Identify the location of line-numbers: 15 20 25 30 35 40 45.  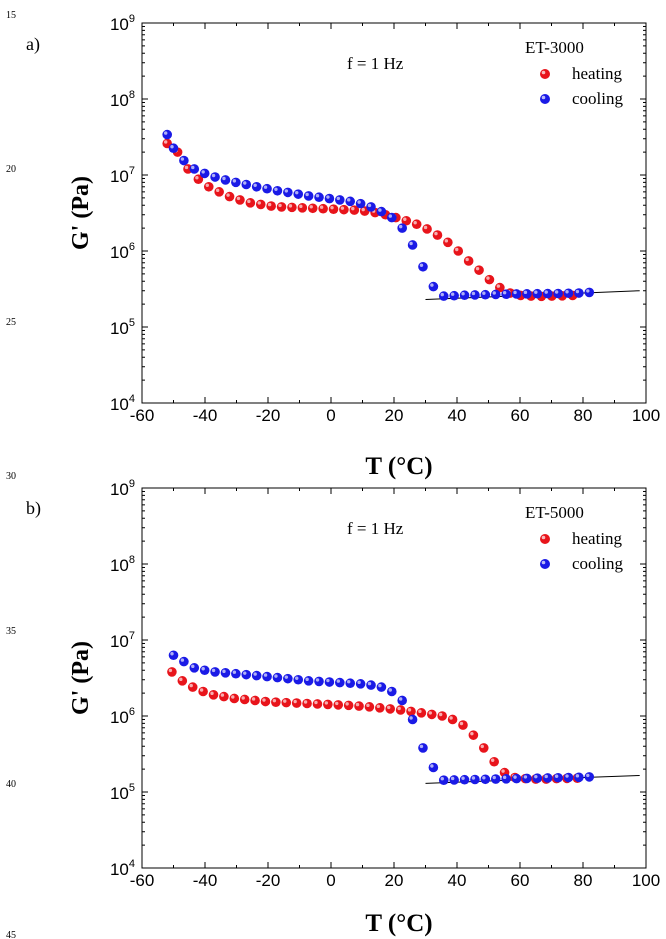
(11, 474).